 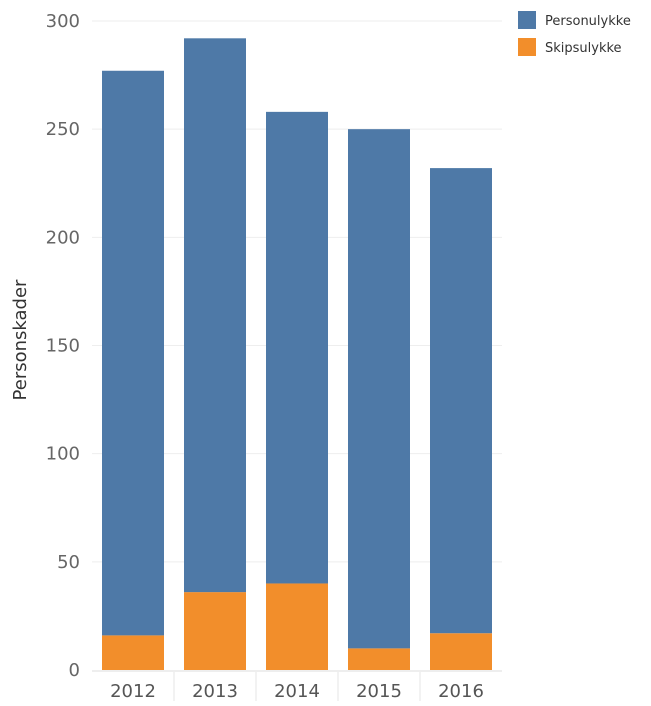 I want to click on y-tick-label: 300, so click(x=63, y=21).